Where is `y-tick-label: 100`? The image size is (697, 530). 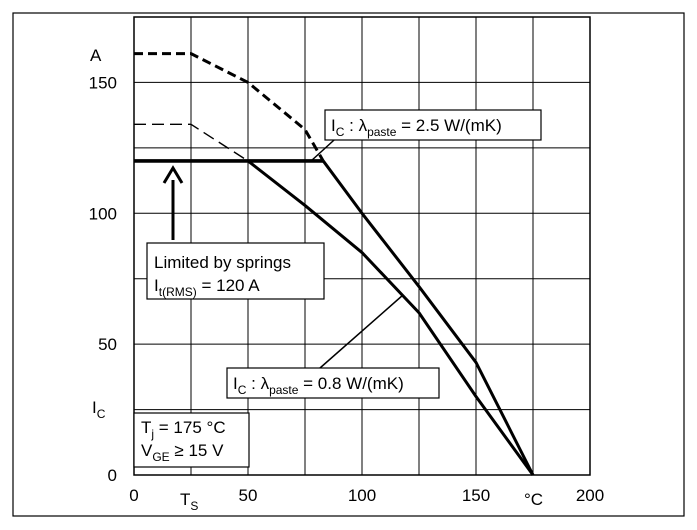
y-tick-label: 100 is located at coordinates (103, 213).